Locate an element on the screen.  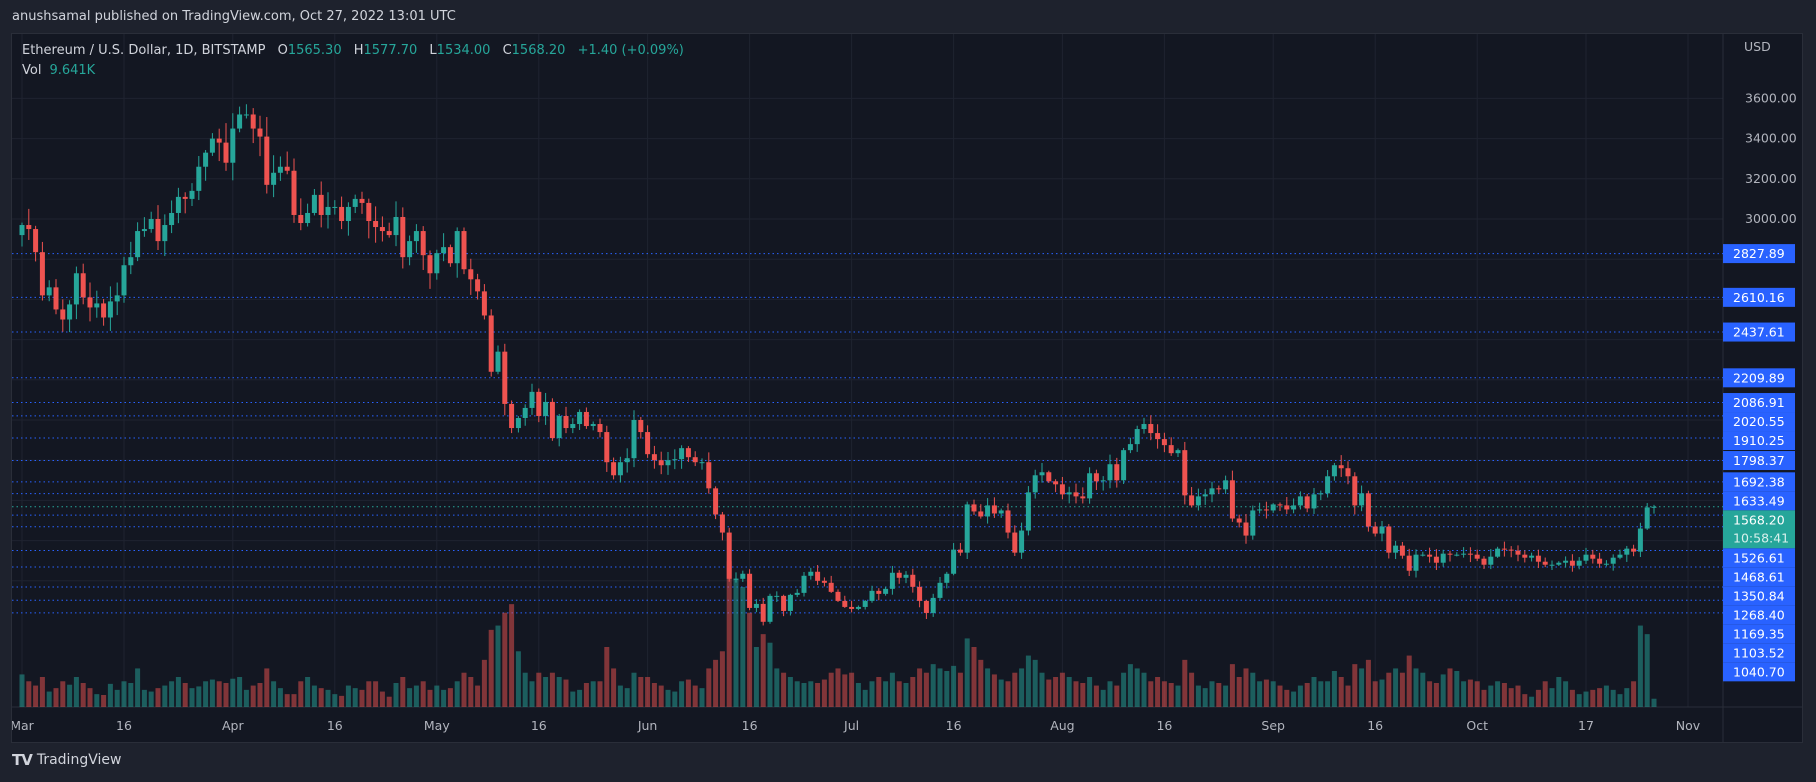
price-label-text: 1103.52 is located at coordinates (1759, 652).